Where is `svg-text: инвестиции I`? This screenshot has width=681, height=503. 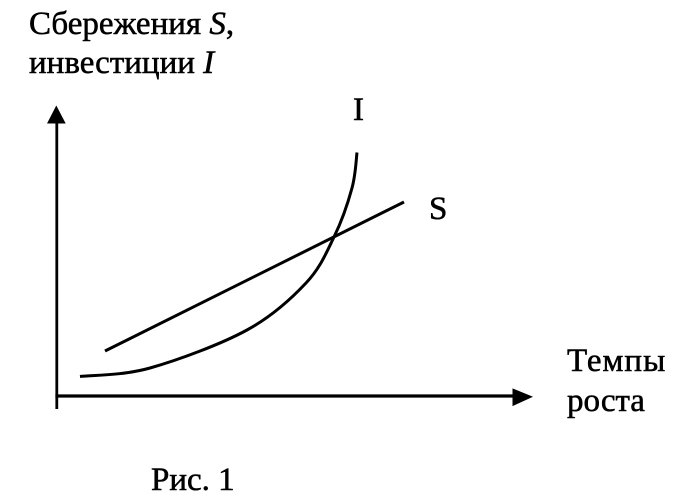
svg-text: инвестиции I is located at coordinates (122, 63).